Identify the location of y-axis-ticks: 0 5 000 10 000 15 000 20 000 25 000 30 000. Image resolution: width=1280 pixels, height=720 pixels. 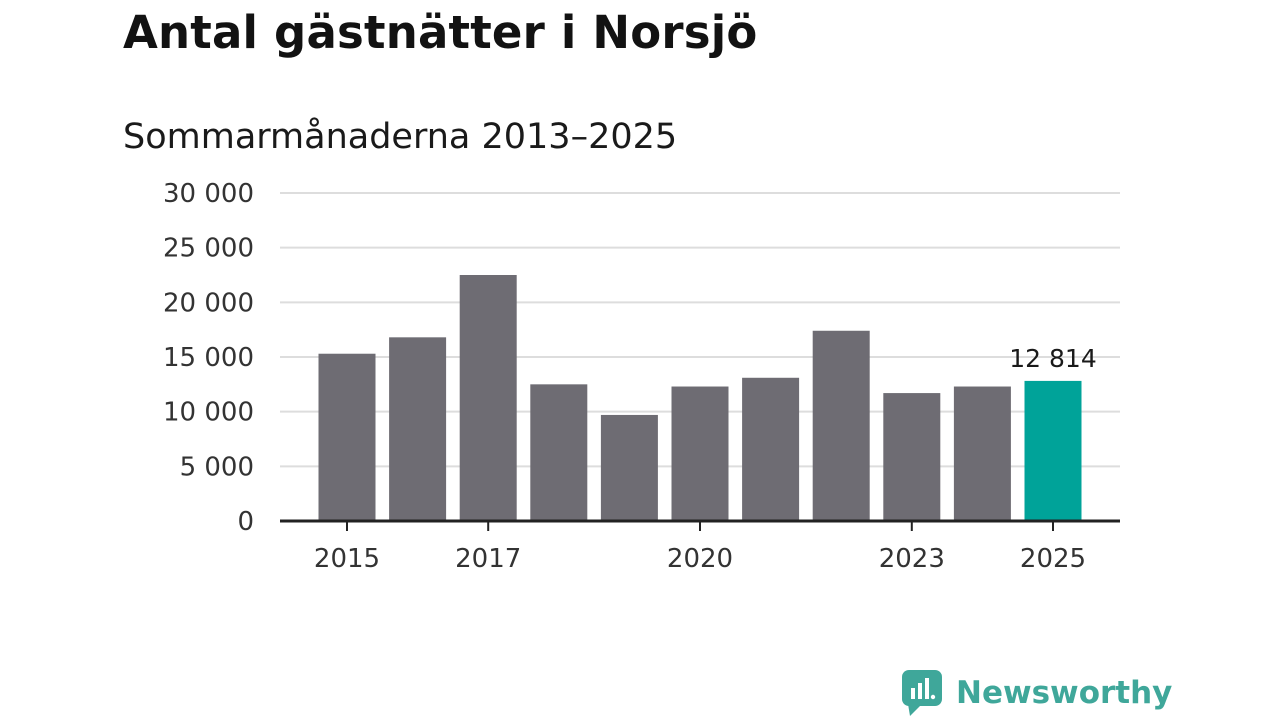
(208, 358).